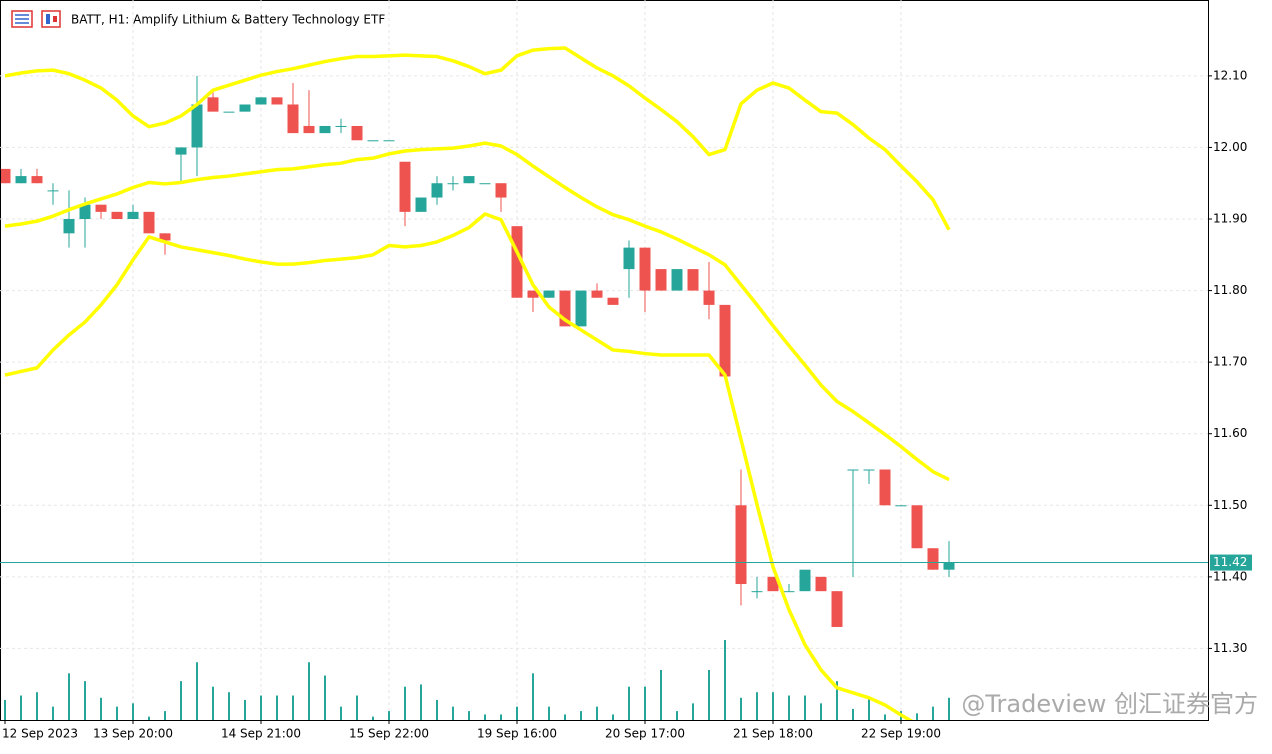 The image size is (1272, 754). What do you see at coordinates (133, 734) in the screenshot?
I see `x-tick-label: 13 Sep 20:00` at bounding box center [133, 734].